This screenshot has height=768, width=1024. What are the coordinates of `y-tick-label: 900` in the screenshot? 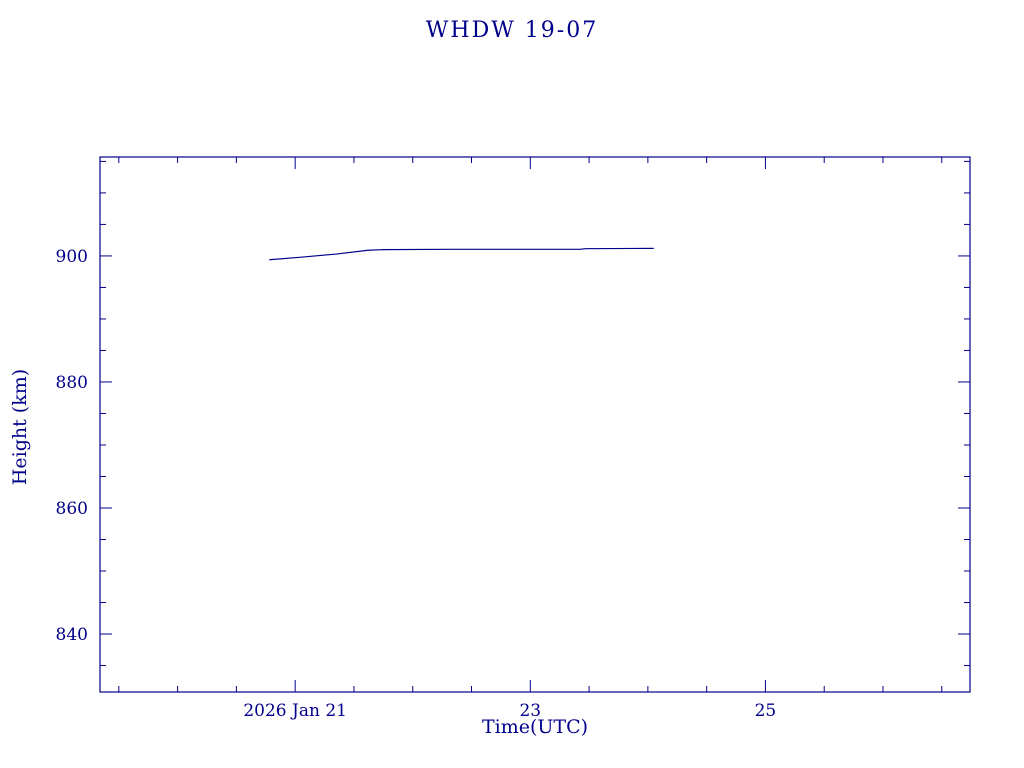 It's located at (72, 257).